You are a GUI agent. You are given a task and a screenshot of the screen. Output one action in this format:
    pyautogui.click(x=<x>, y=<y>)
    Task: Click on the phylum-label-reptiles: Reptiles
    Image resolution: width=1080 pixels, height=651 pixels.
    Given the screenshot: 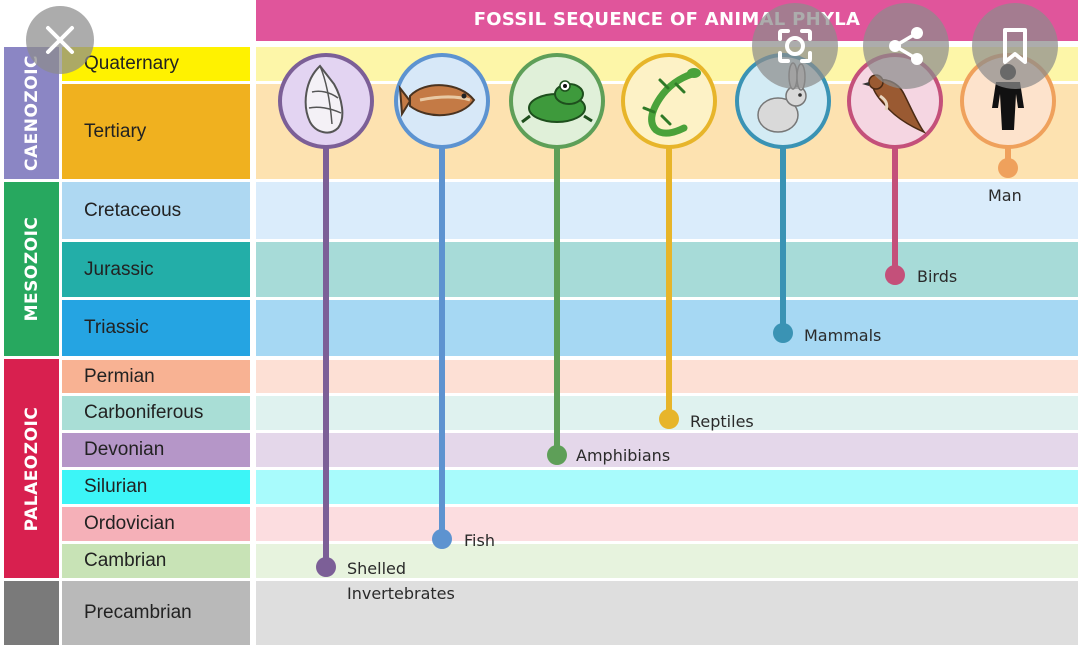 What is the action you would take?
    pyautogui.click(x=722, y=421)
    